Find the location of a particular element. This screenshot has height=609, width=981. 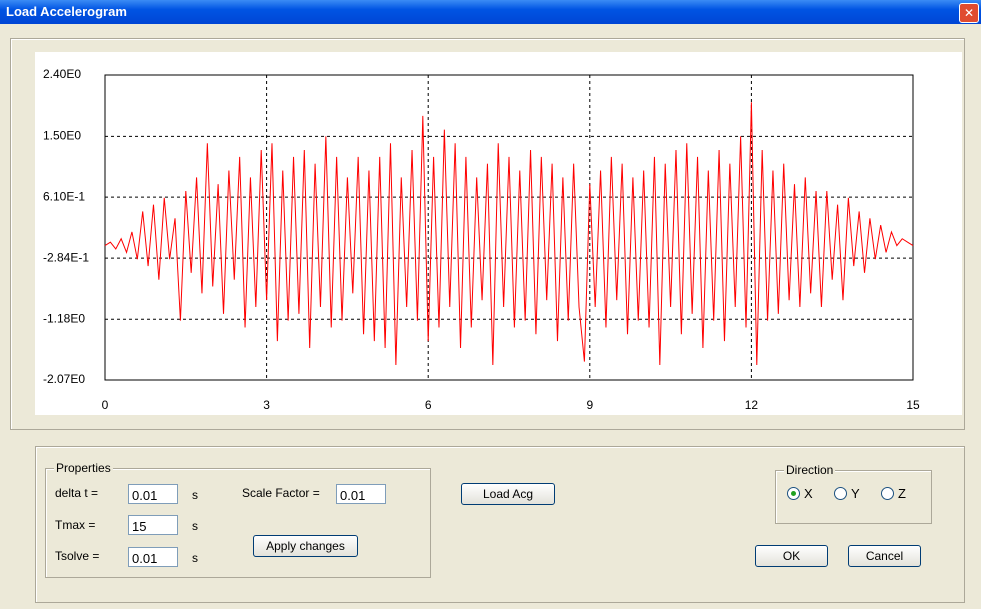

x-tick-label: 12 is located at coordinates (752, 405).